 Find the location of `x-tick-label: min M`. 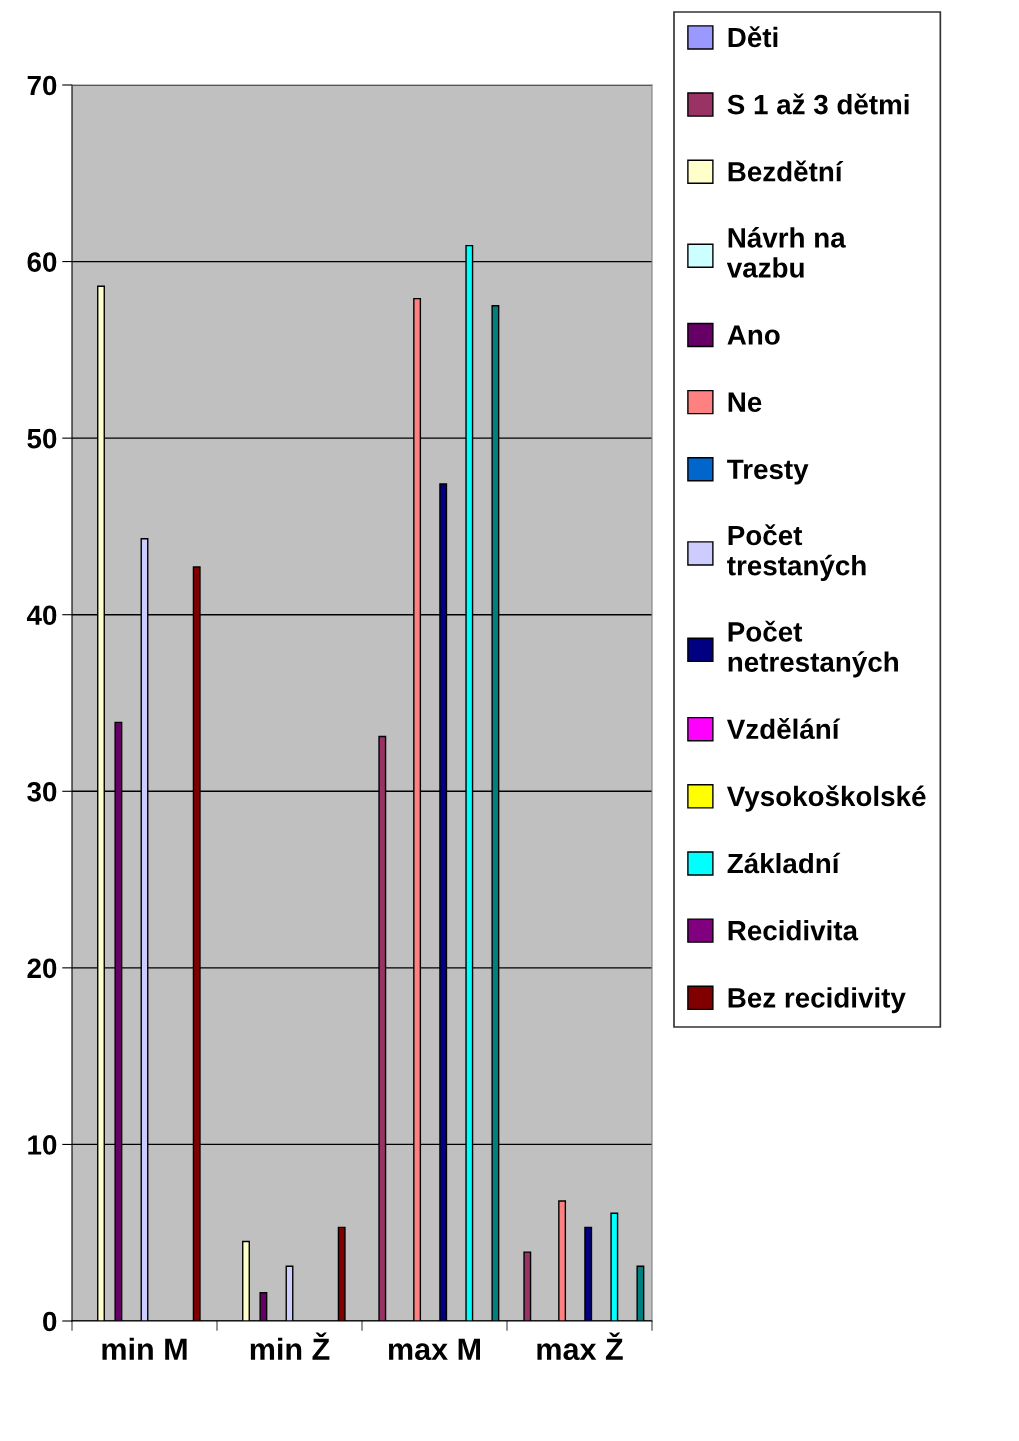

x-tick-label: min M is located at coordinates (144, 1348).